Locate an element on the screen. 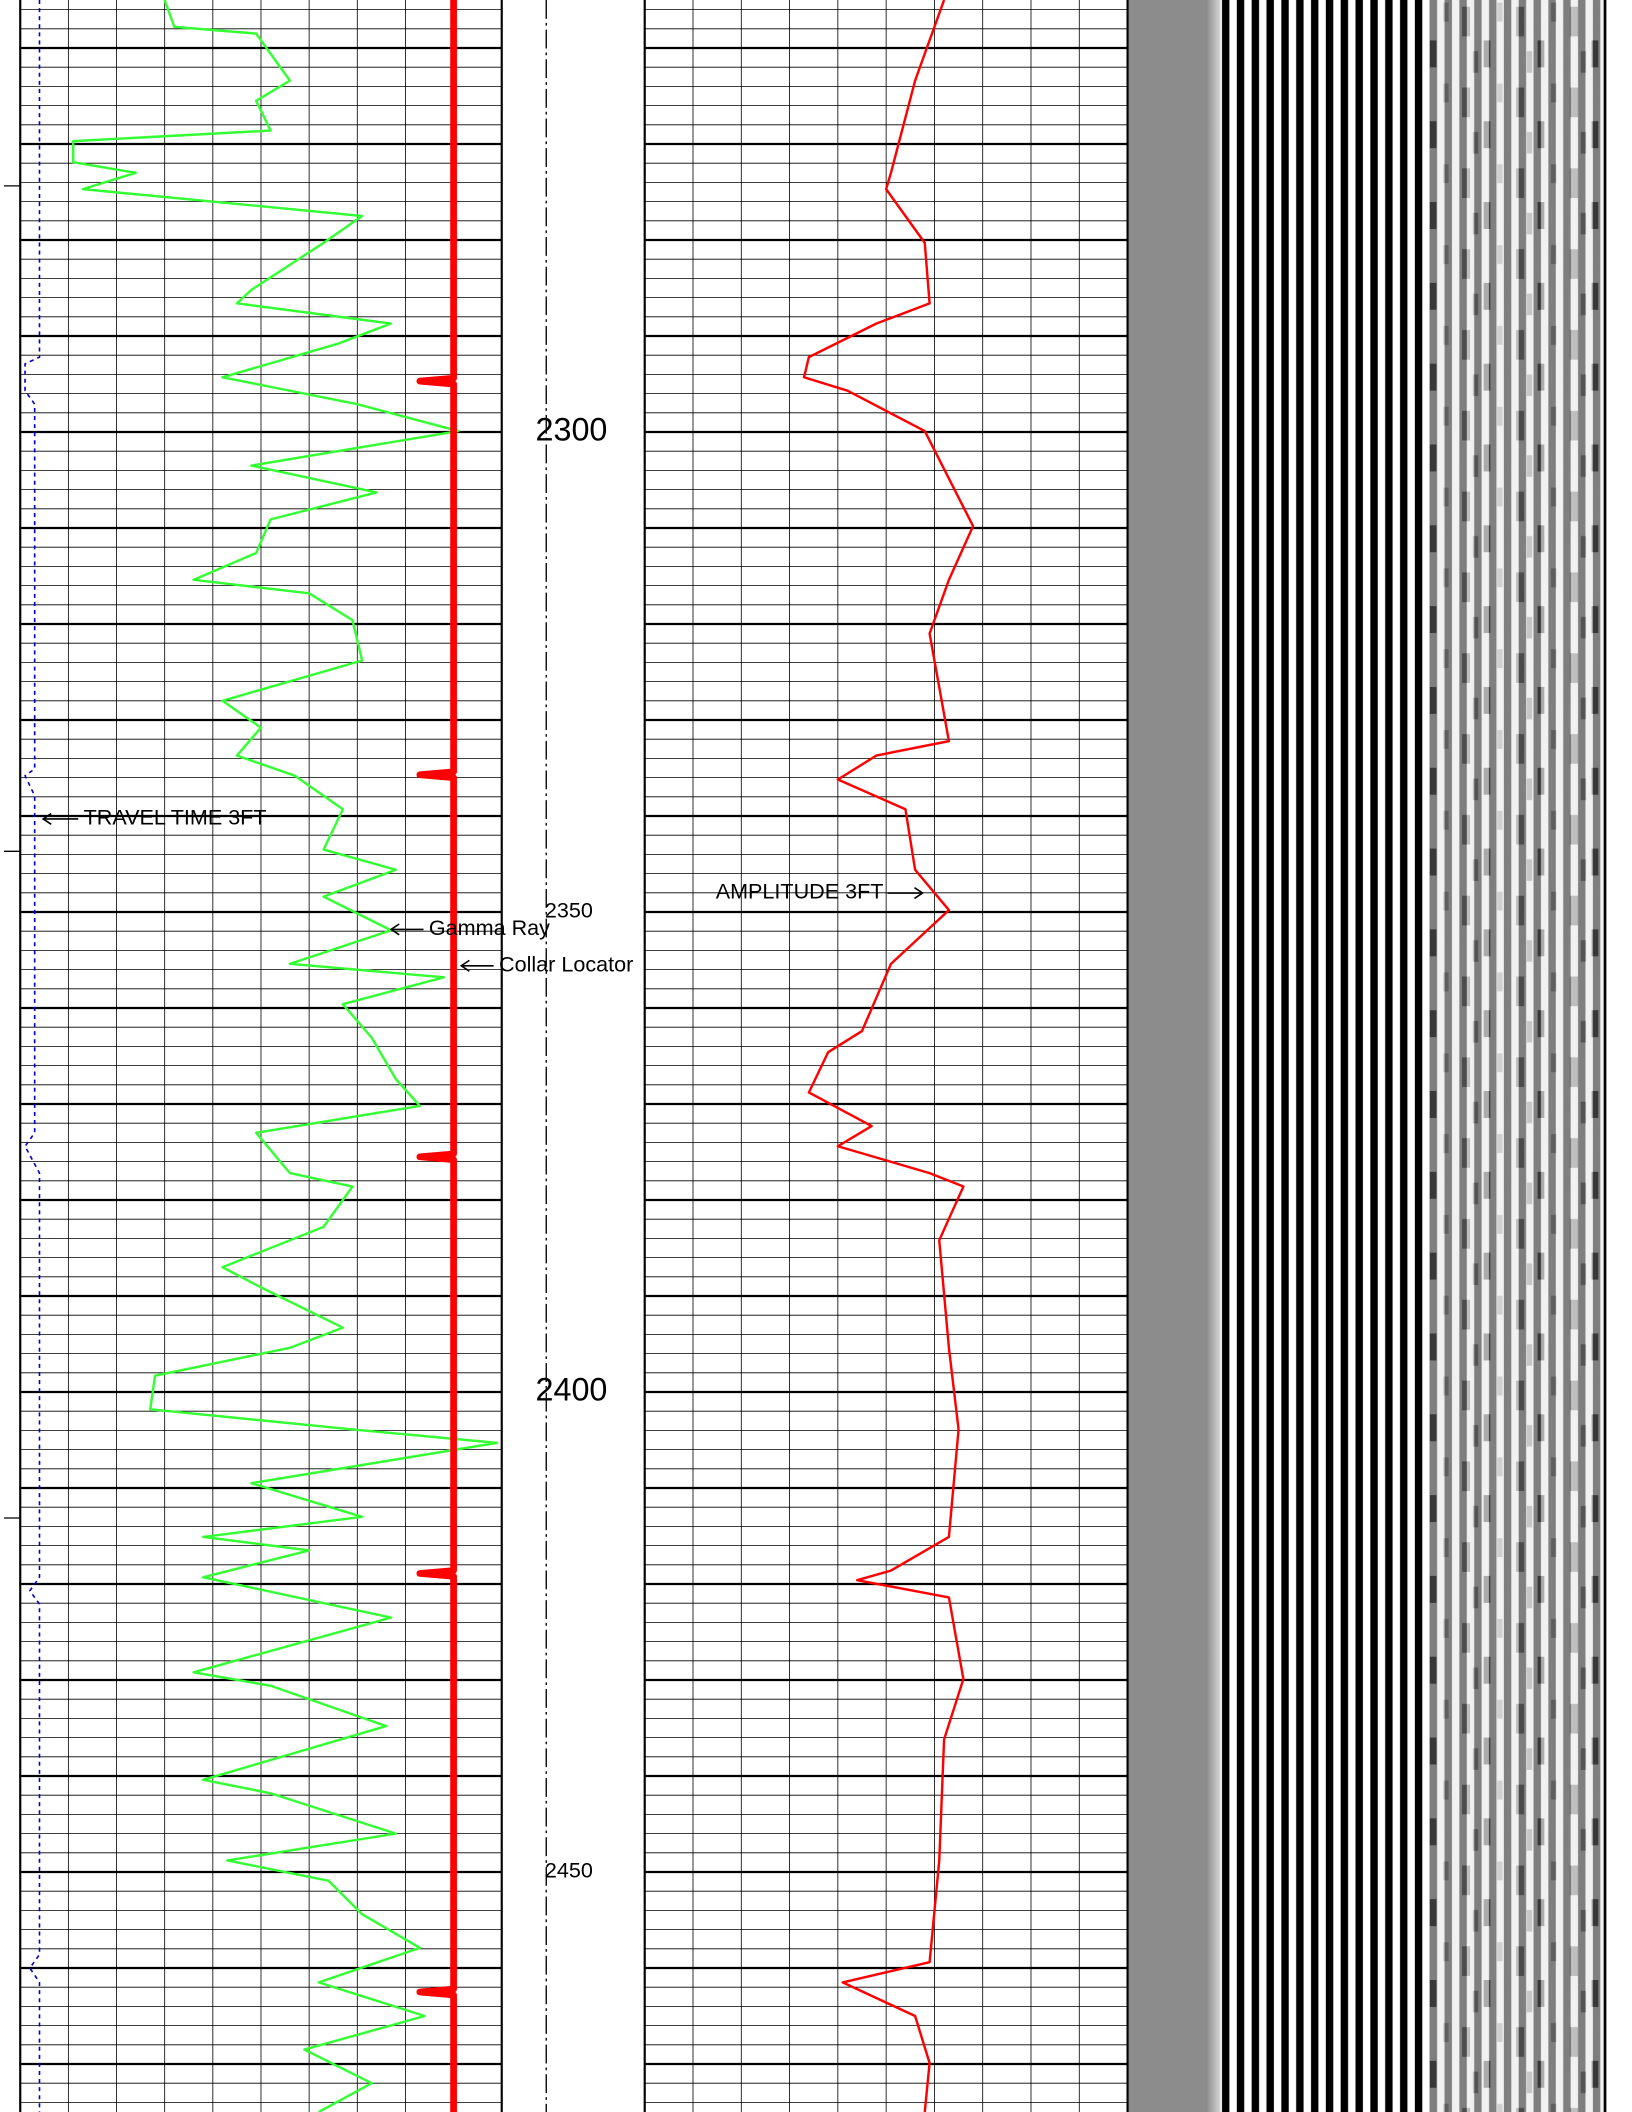  depth-label: 2450 is located at coordinates (569, 1870).